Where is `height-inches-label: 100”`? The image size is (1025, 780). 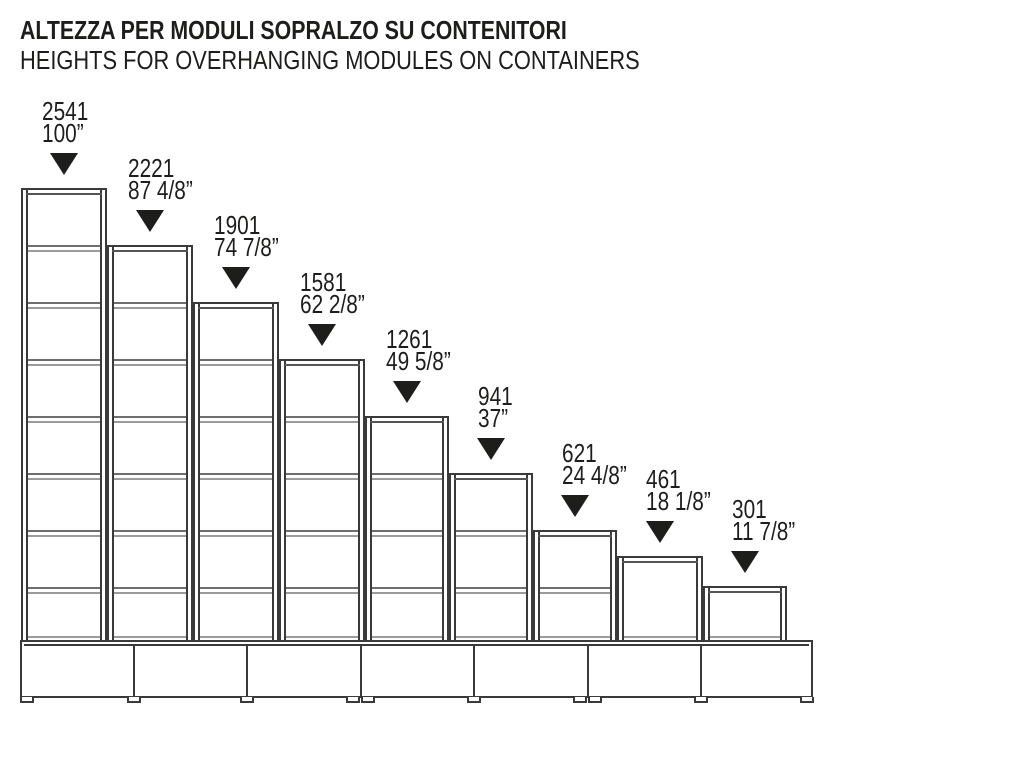
height-inches-label: 100” is located at coordinates (68, 133).